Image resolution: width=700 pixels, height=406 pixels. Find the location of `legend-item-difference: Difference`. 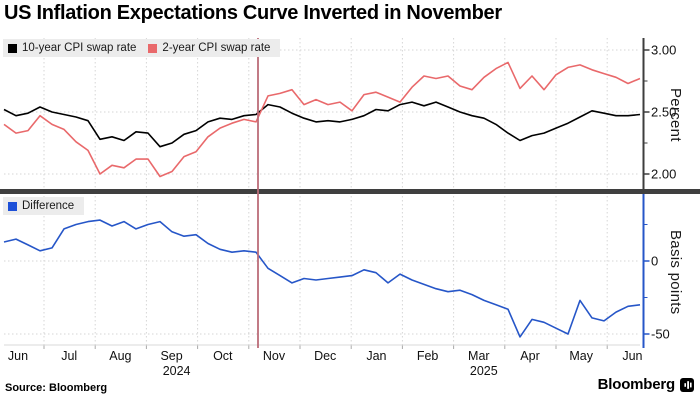

legend-item-difference: Difference is located at coordinates (41, 206).